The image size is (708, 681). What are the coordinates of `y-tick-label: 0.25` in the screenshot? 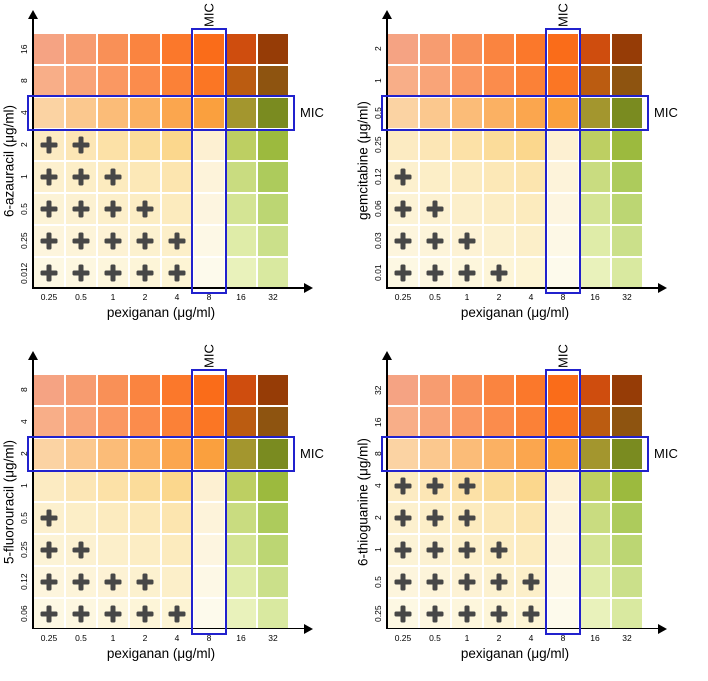 It's located at (24, 241).